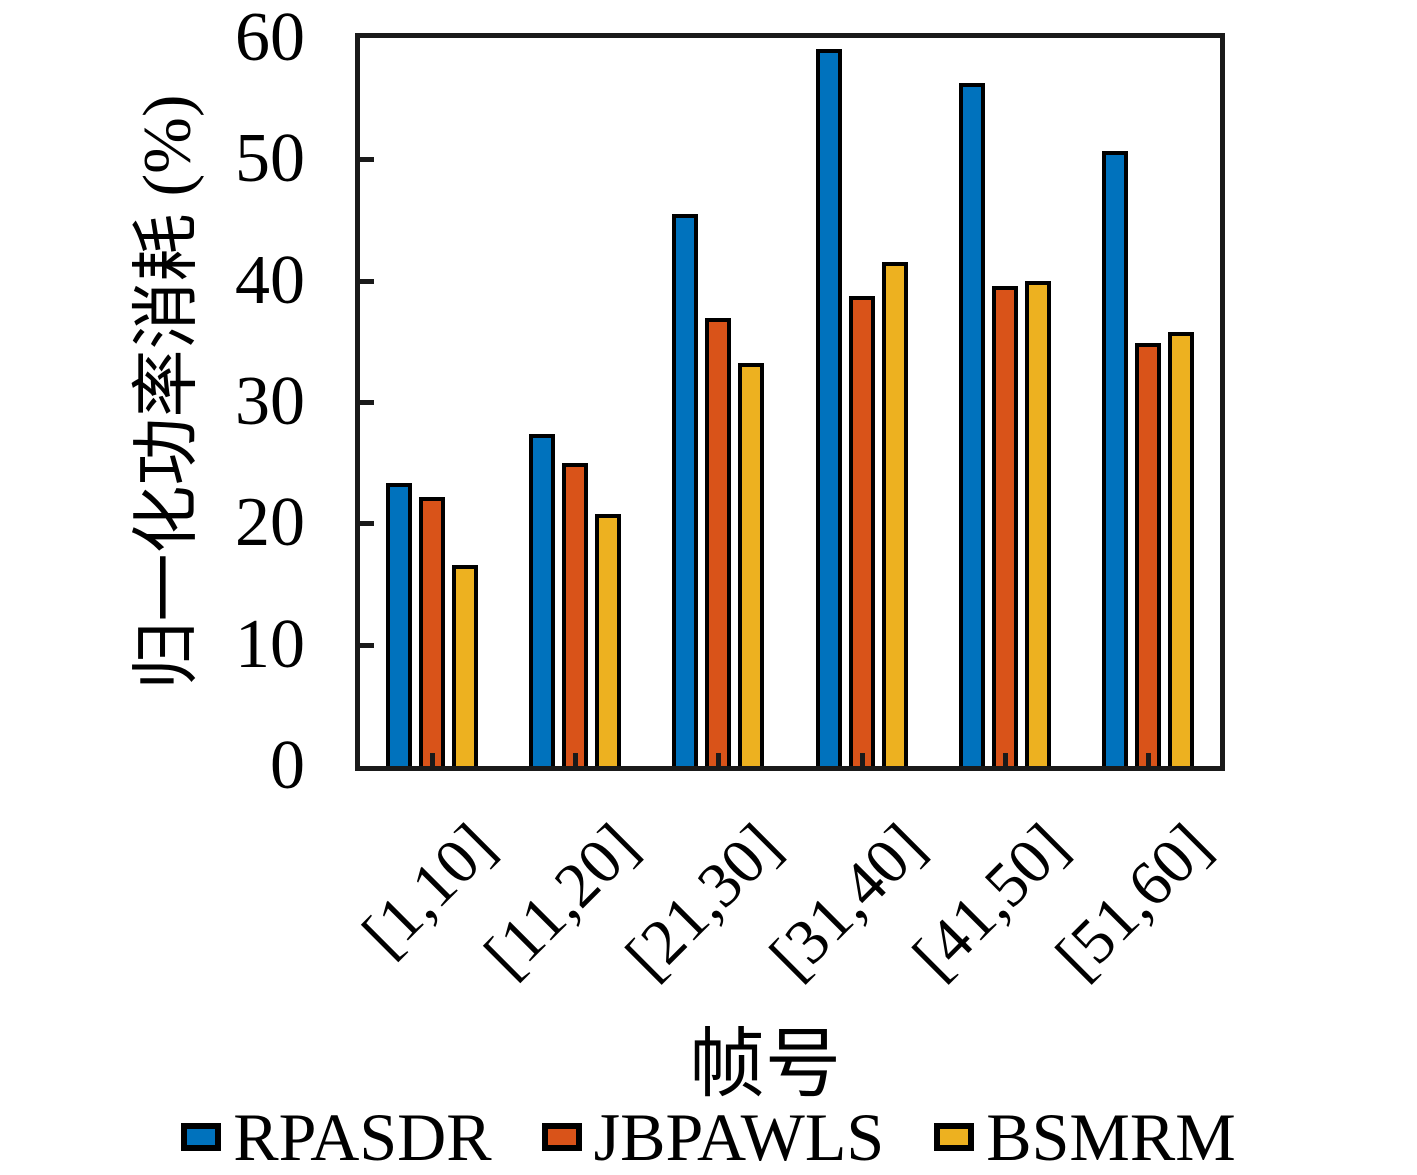 This screenshot has height=1175, width=1417. What do you see at coordinates (862, 531) in the screenshot?
I see `bar-jbpawls-group4` at bounding box center [862, 531].